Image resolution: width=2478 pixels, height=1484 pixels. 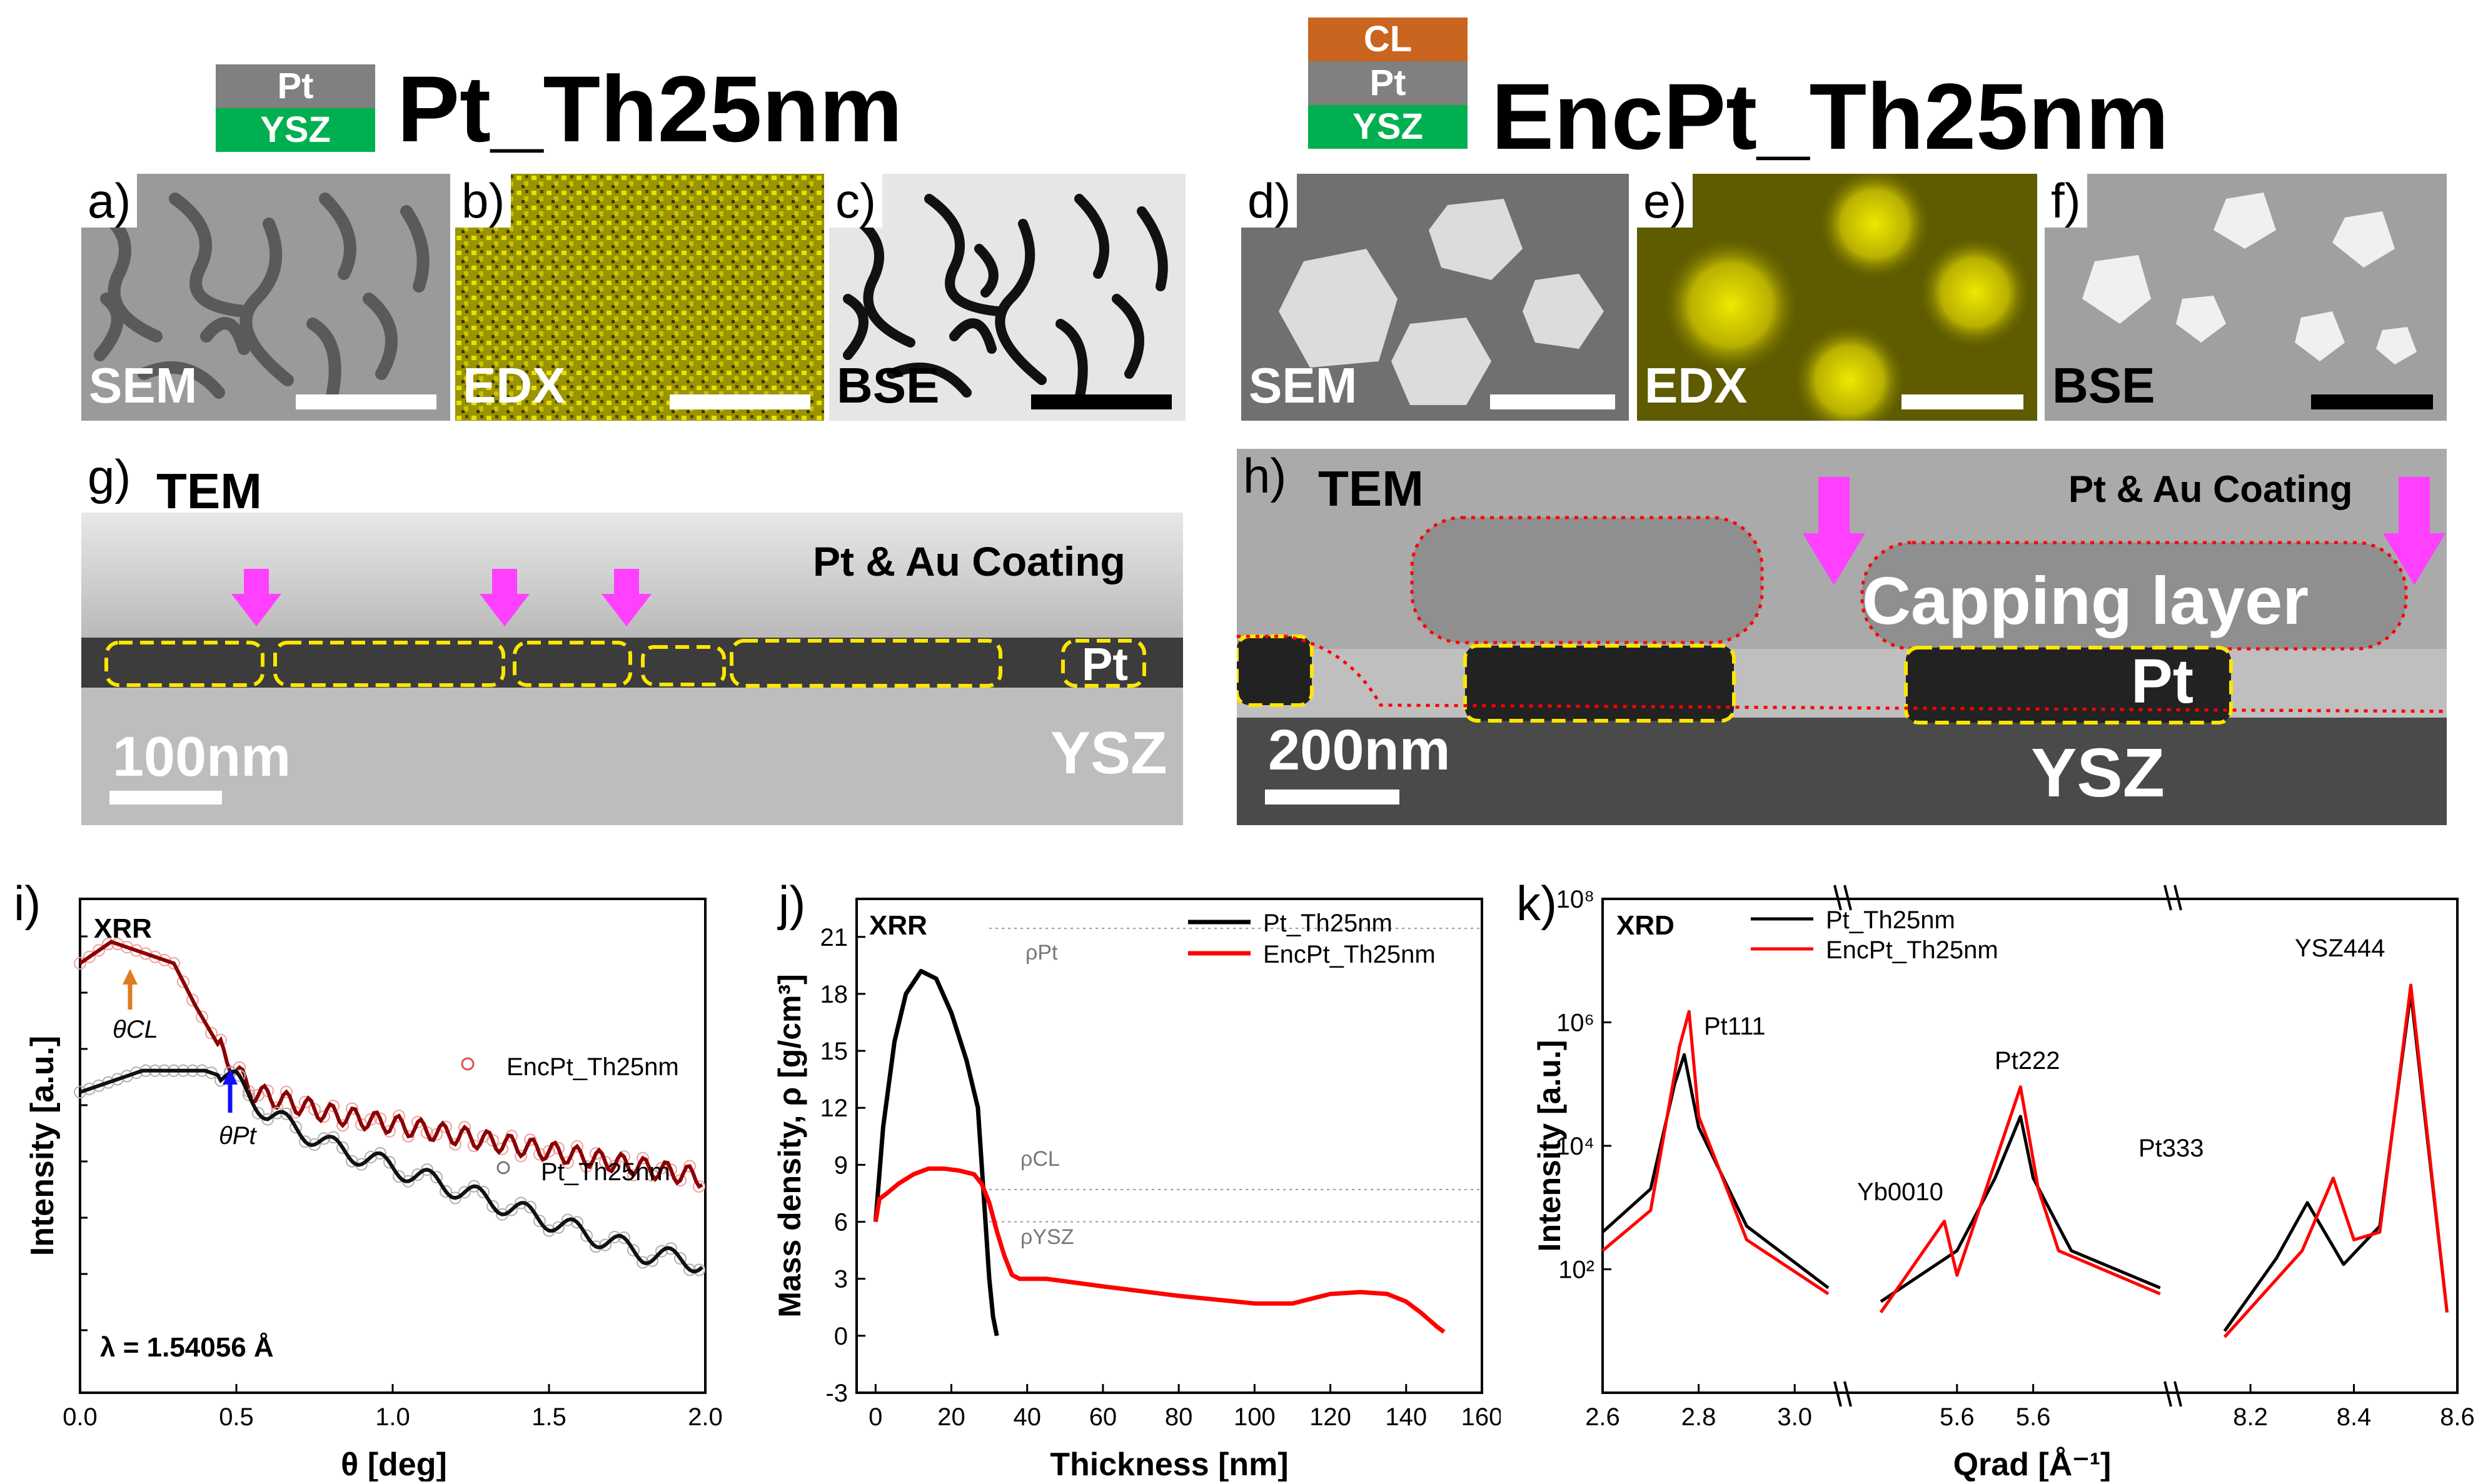 I want to click on y-tick-label: 10⁶, so click(x=1575, y=1023).